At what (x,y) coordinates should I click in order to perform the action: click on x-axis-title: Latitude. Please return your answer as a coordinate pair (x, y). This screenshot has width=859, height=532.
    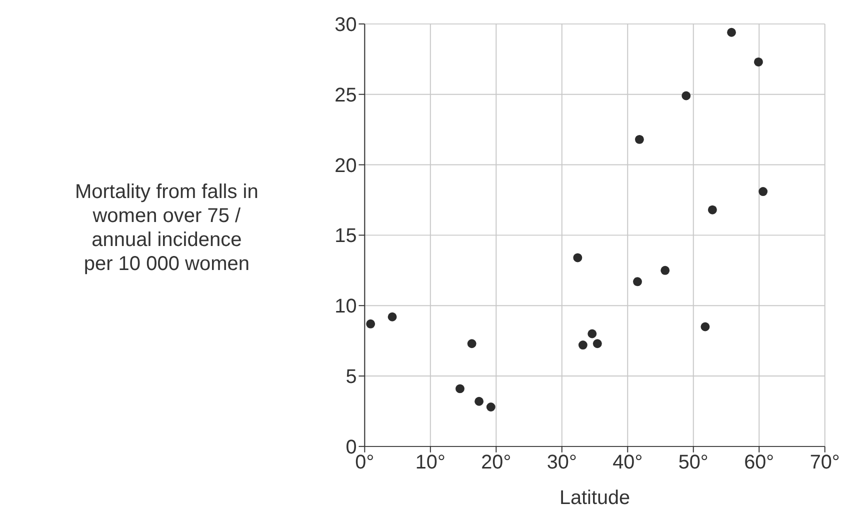
    Looking at the image, I should click on (595, 497).